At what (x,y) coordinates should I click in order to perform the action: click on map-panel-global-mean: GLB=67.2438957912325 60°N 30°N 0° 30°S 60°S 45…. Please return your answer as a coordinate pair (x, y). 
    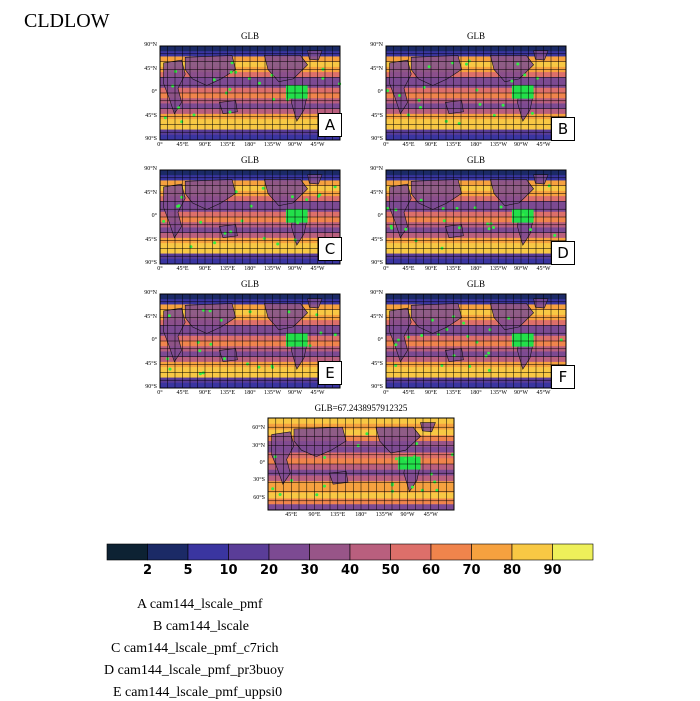
    Looking at the image, I should click on (353, 460).